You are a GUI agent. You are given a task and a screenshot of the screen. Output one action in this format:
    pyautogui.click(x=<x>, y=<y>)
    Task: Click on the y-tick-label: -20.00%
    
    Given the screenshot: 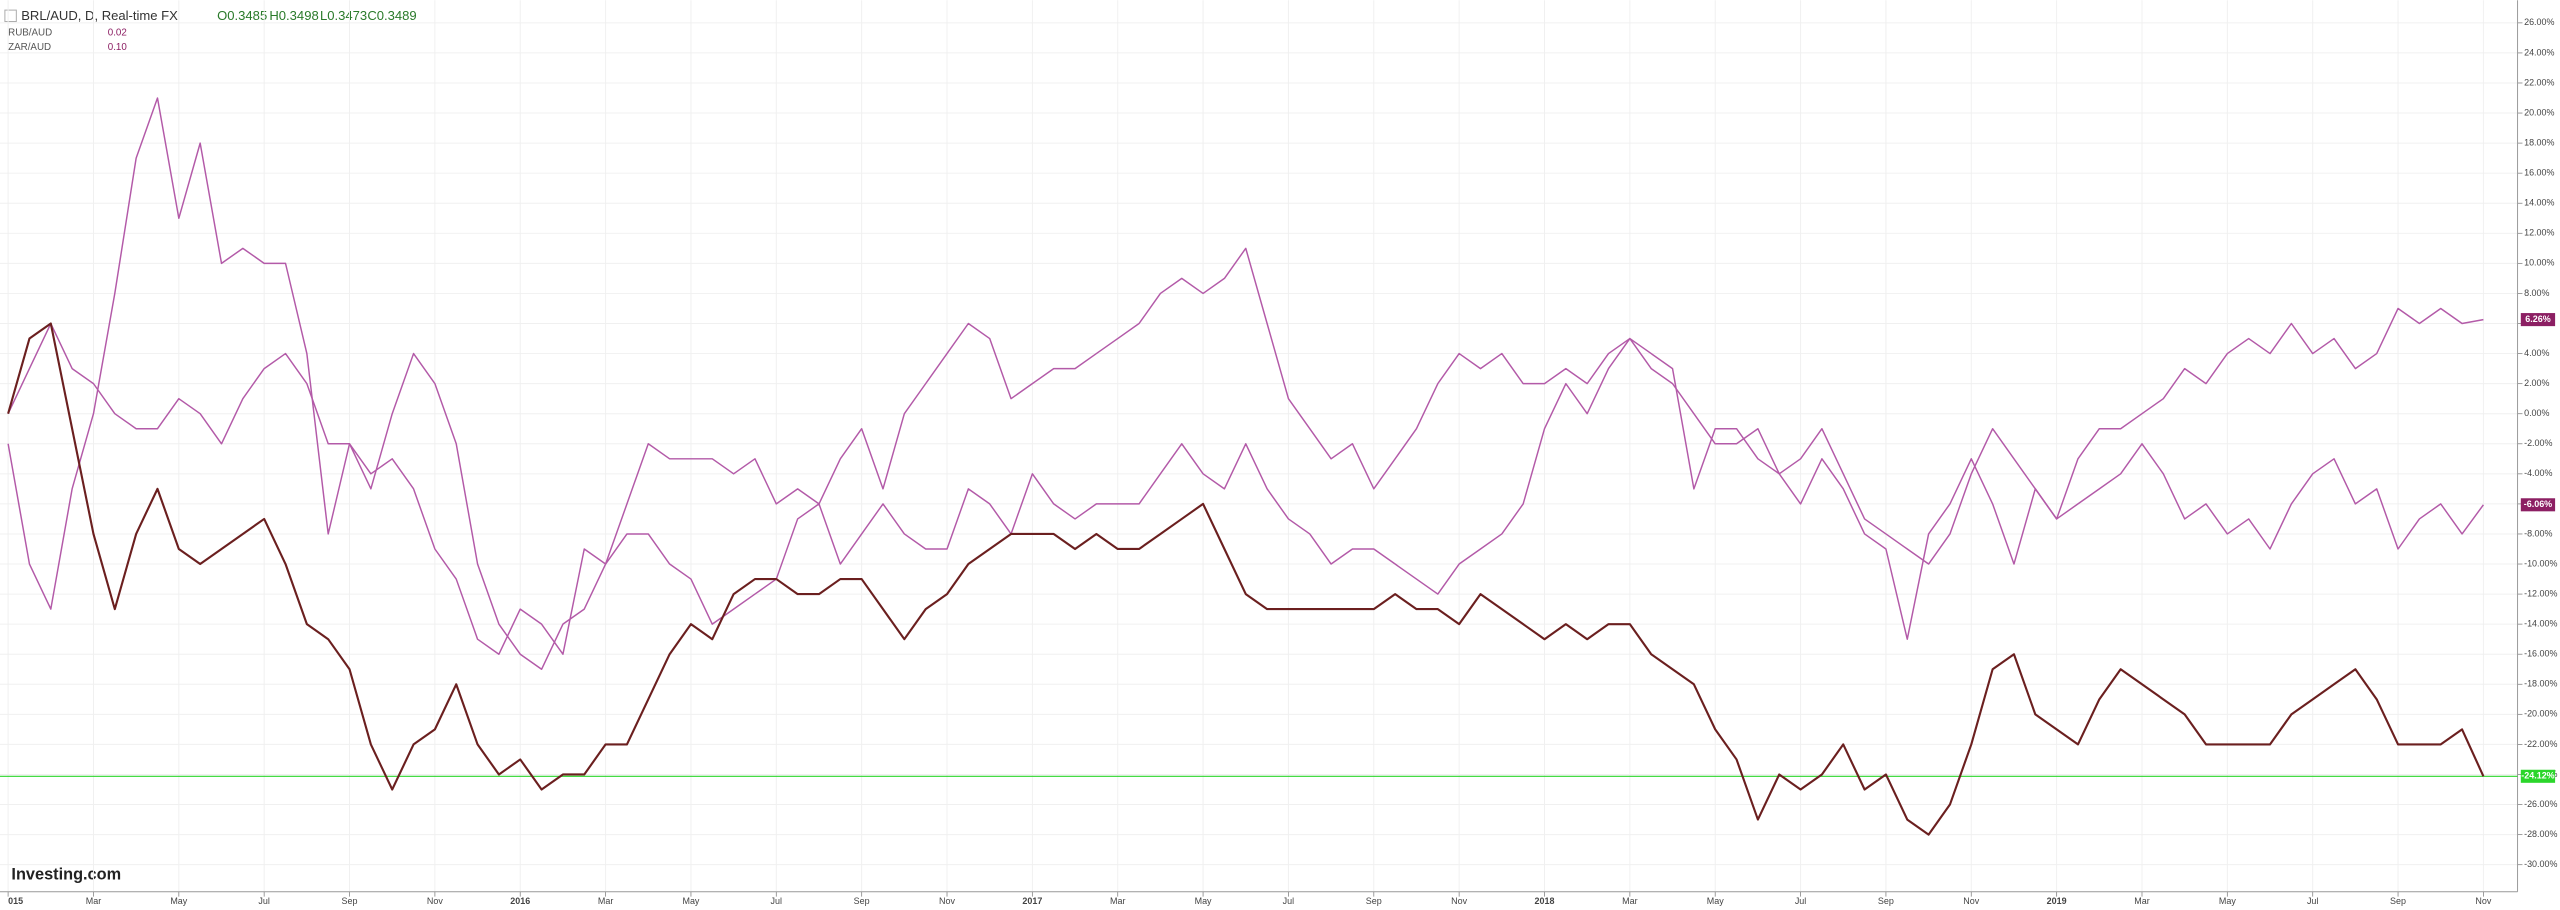 What is the action you would take?
    pyautogui.click(x=2540, y=714)
    